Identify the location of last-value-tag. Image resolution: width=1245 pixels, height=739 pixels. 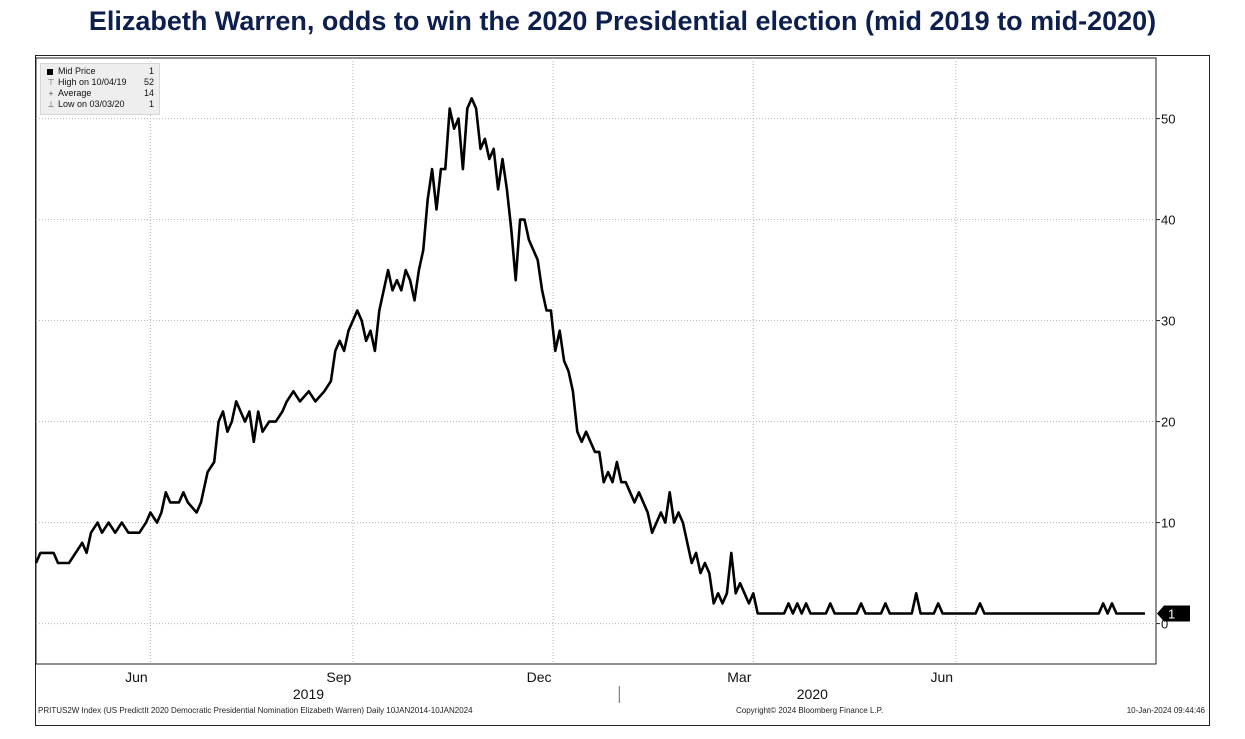
(1173, 613).